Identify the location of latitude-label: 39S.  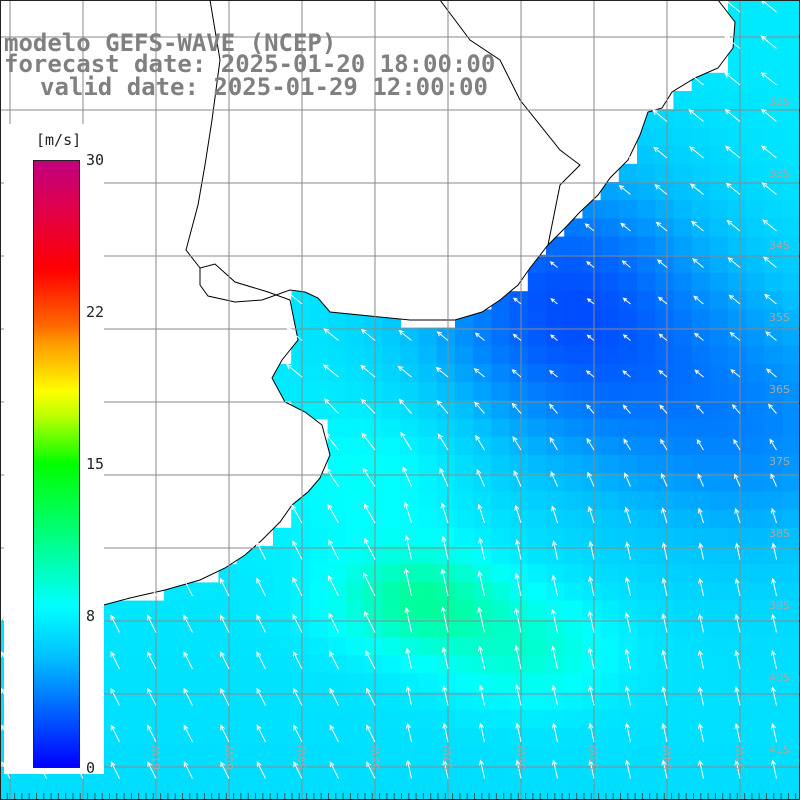
(779, 605).